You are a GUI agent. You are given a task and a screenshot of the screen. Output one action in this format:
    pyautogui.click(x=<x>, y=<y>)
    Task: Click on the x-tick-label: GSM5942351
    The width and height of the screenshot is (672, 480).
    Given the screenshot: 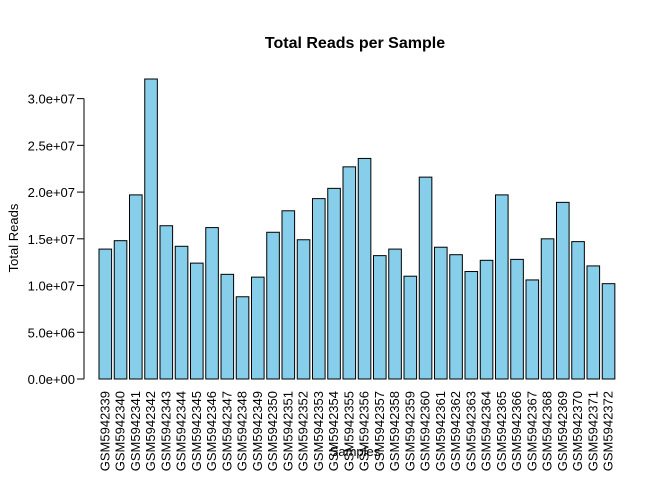 What is the action you would take?
    pyautogui.click(x=287, y=431)
    